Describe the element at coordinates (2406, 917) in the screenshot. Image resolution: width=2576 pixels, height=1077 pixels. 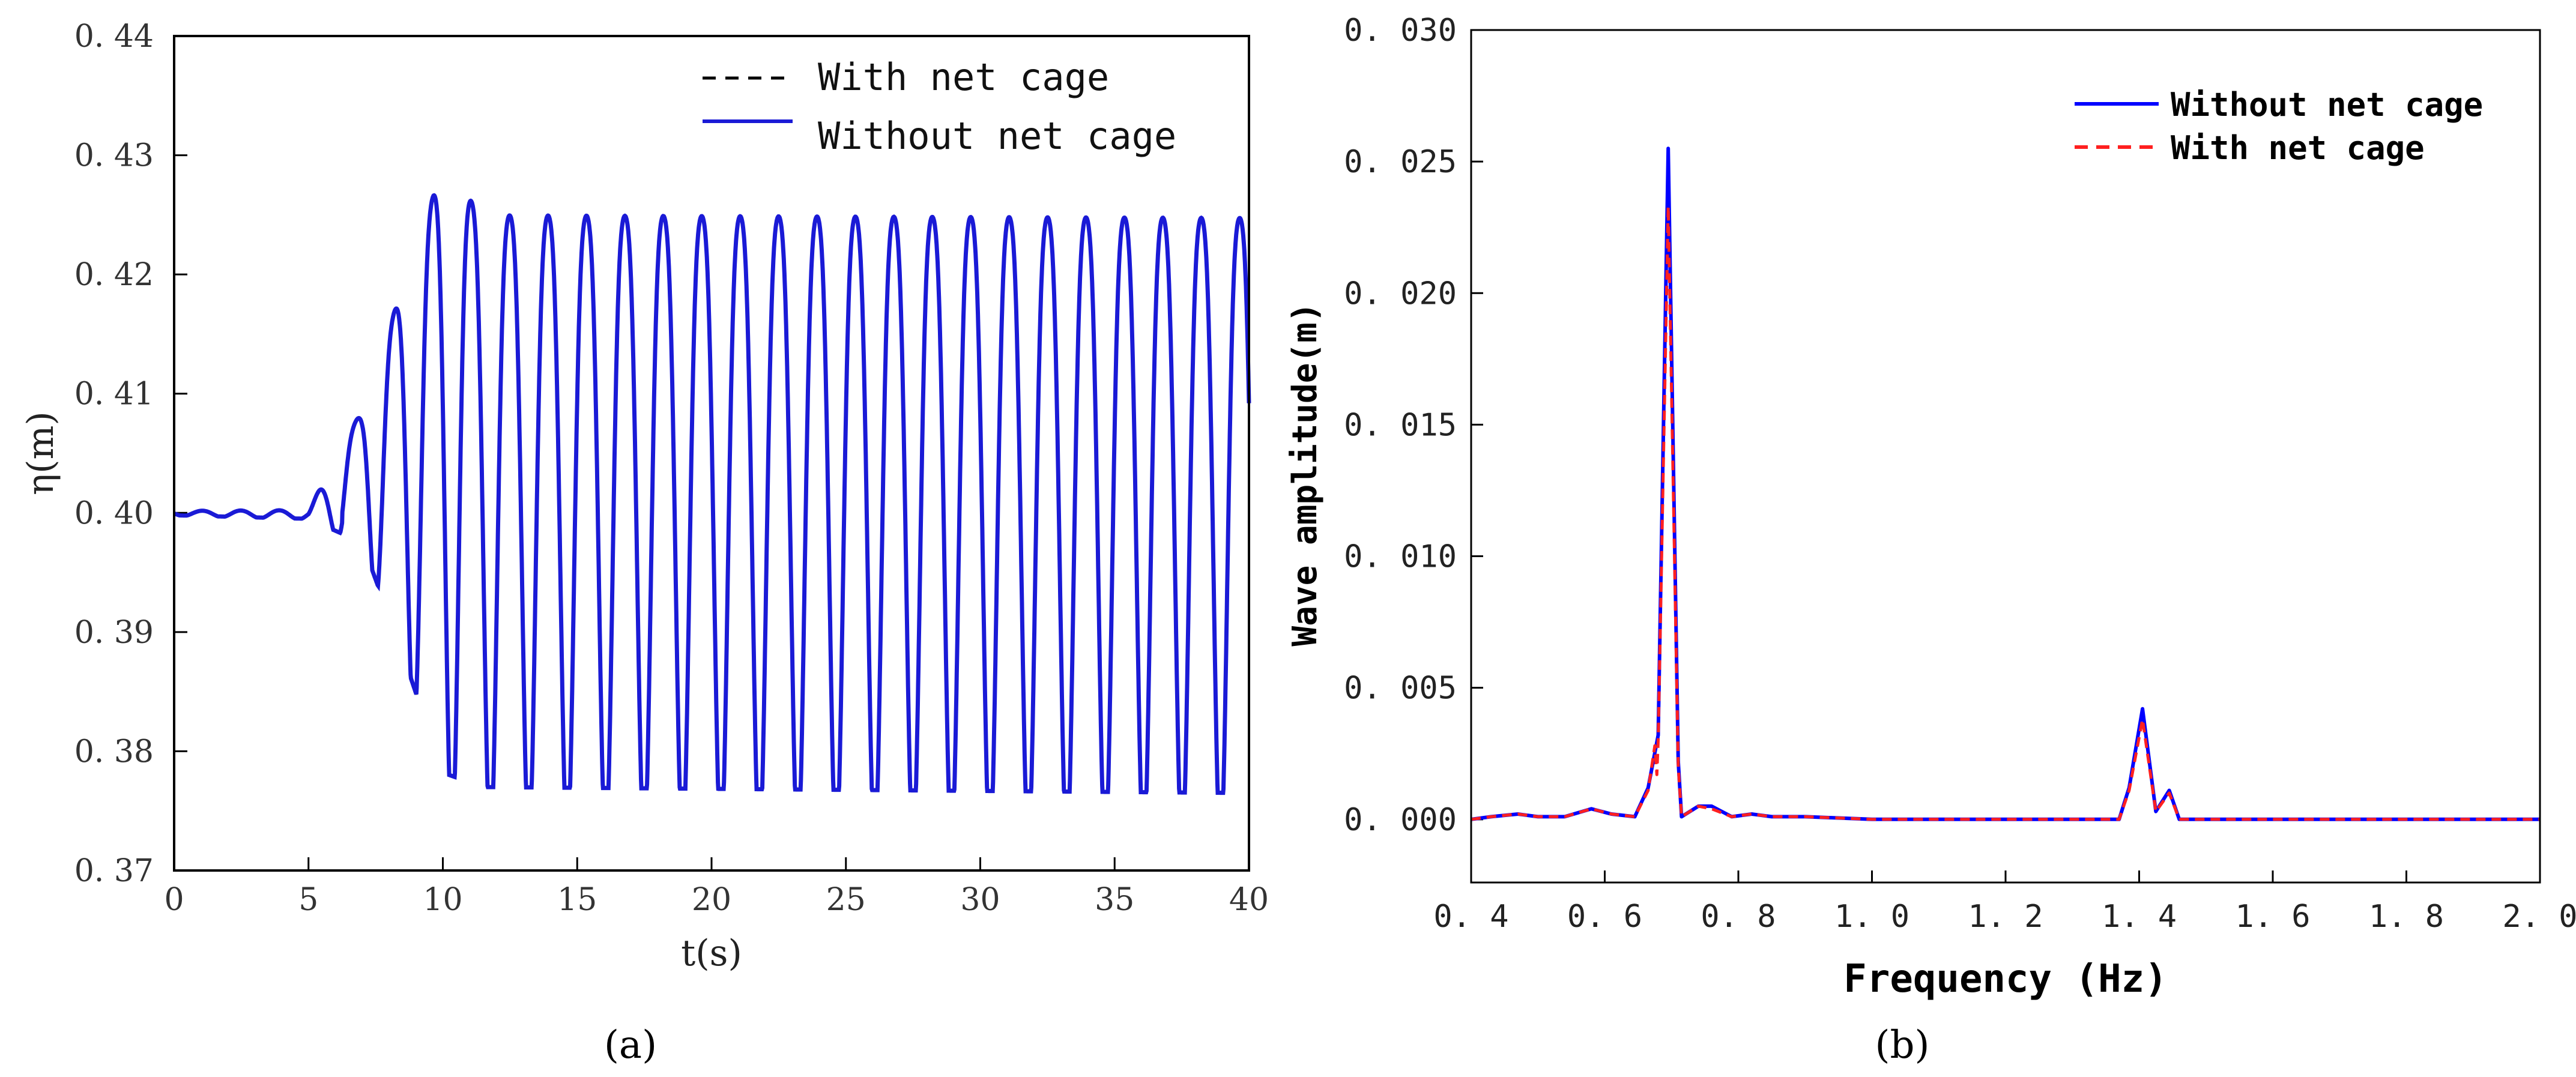
I see `x-tick-label: 1. 8` at that location.